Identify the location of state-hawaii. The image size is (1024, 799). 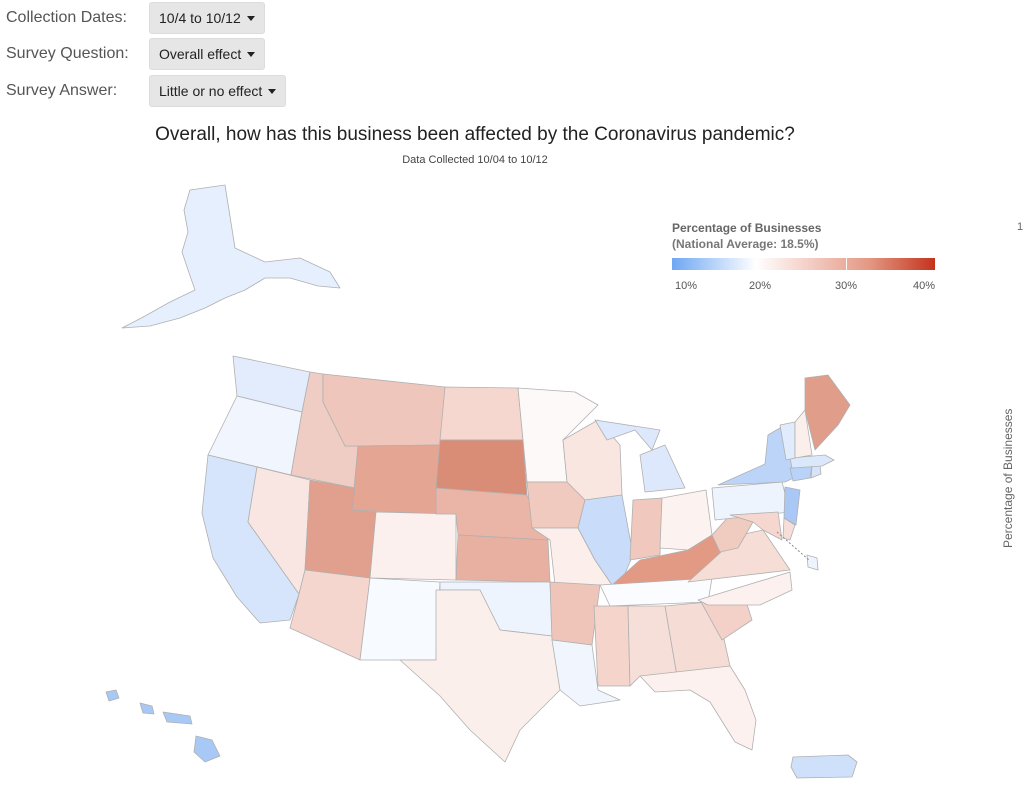
(163, 726).